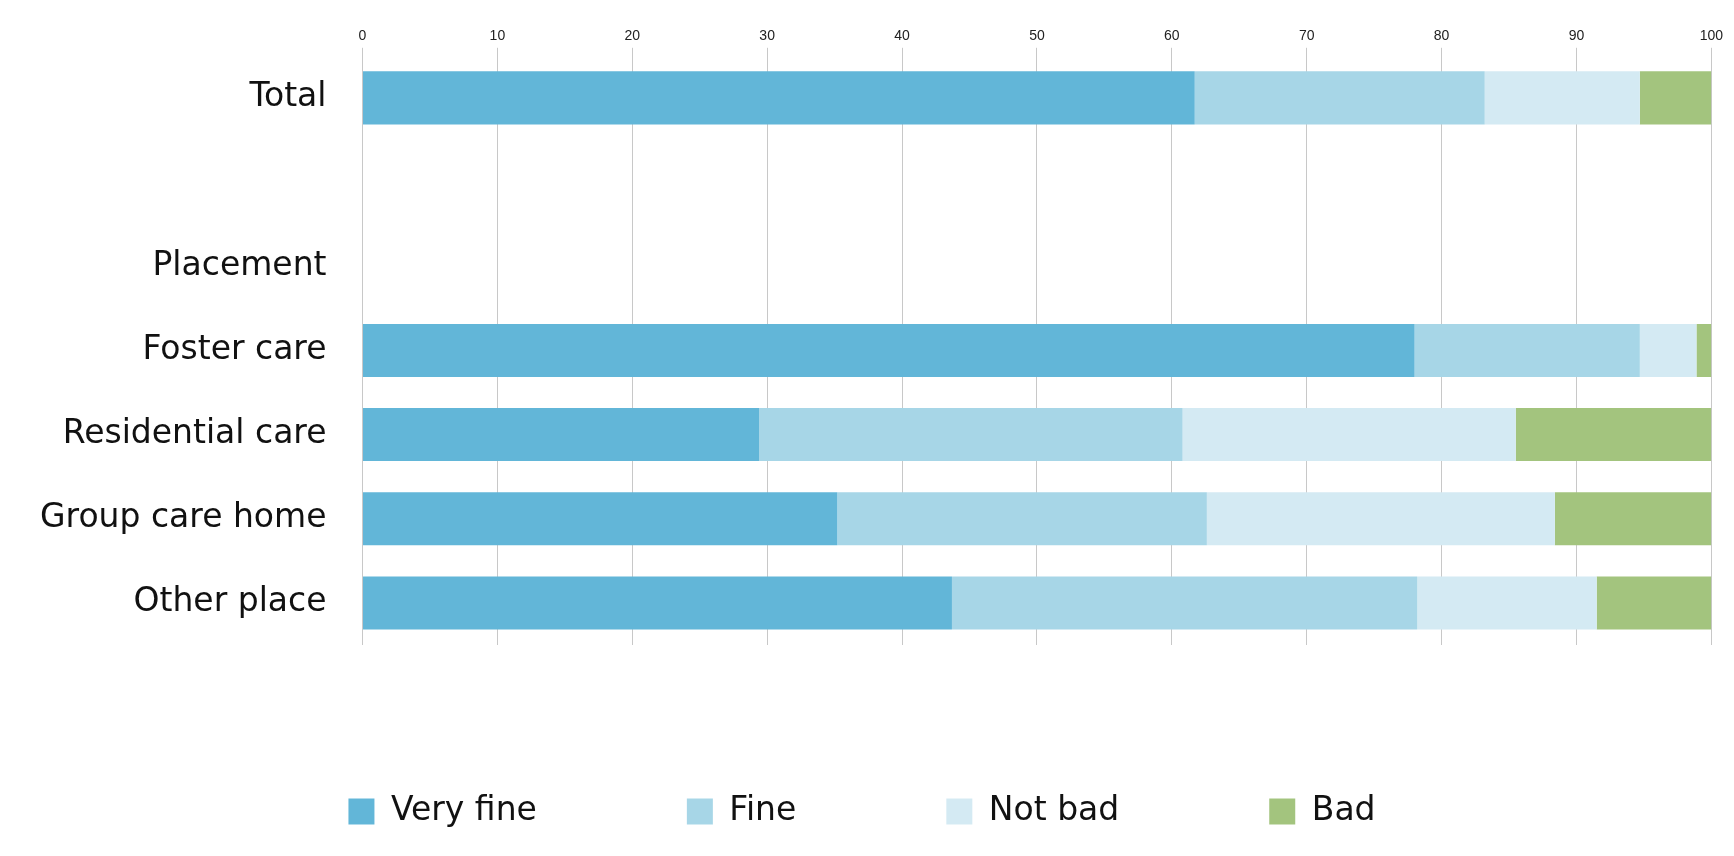 This screenshot has height=856, width=1734. What do you see at coordinates (239, 263) in the screenshot?
I see `y-tick-label: Placement` at bounding box center [239, 263].